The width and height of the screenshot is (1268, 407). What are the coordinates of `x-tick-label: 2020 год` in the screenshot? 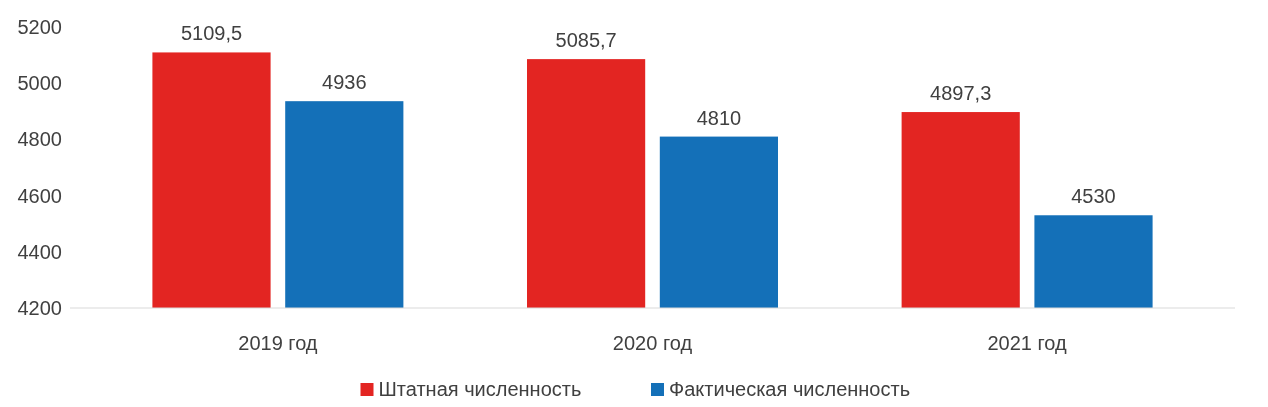 It's located at (652, 343).